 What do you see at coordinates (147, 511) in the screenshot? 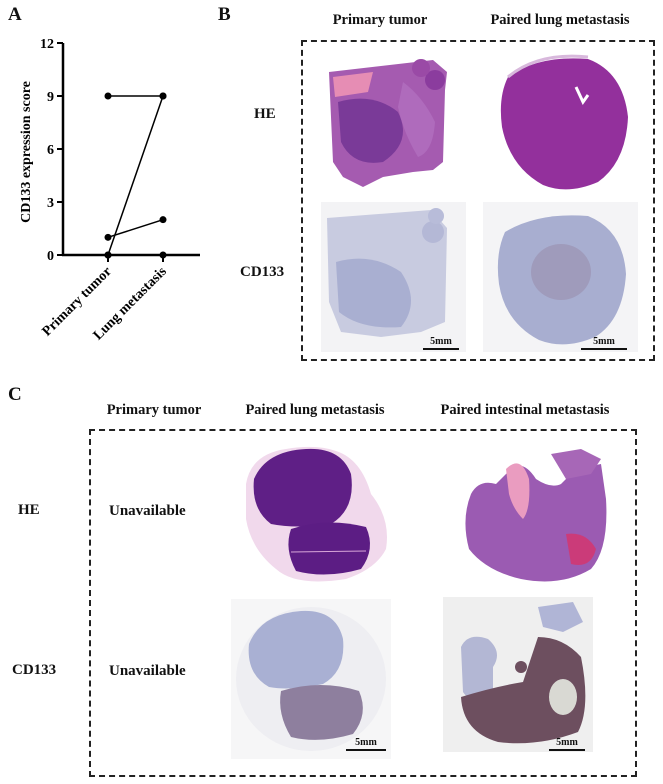
I see `he-primary-unavailable: Unavailable` at bounding box center [147, 511].